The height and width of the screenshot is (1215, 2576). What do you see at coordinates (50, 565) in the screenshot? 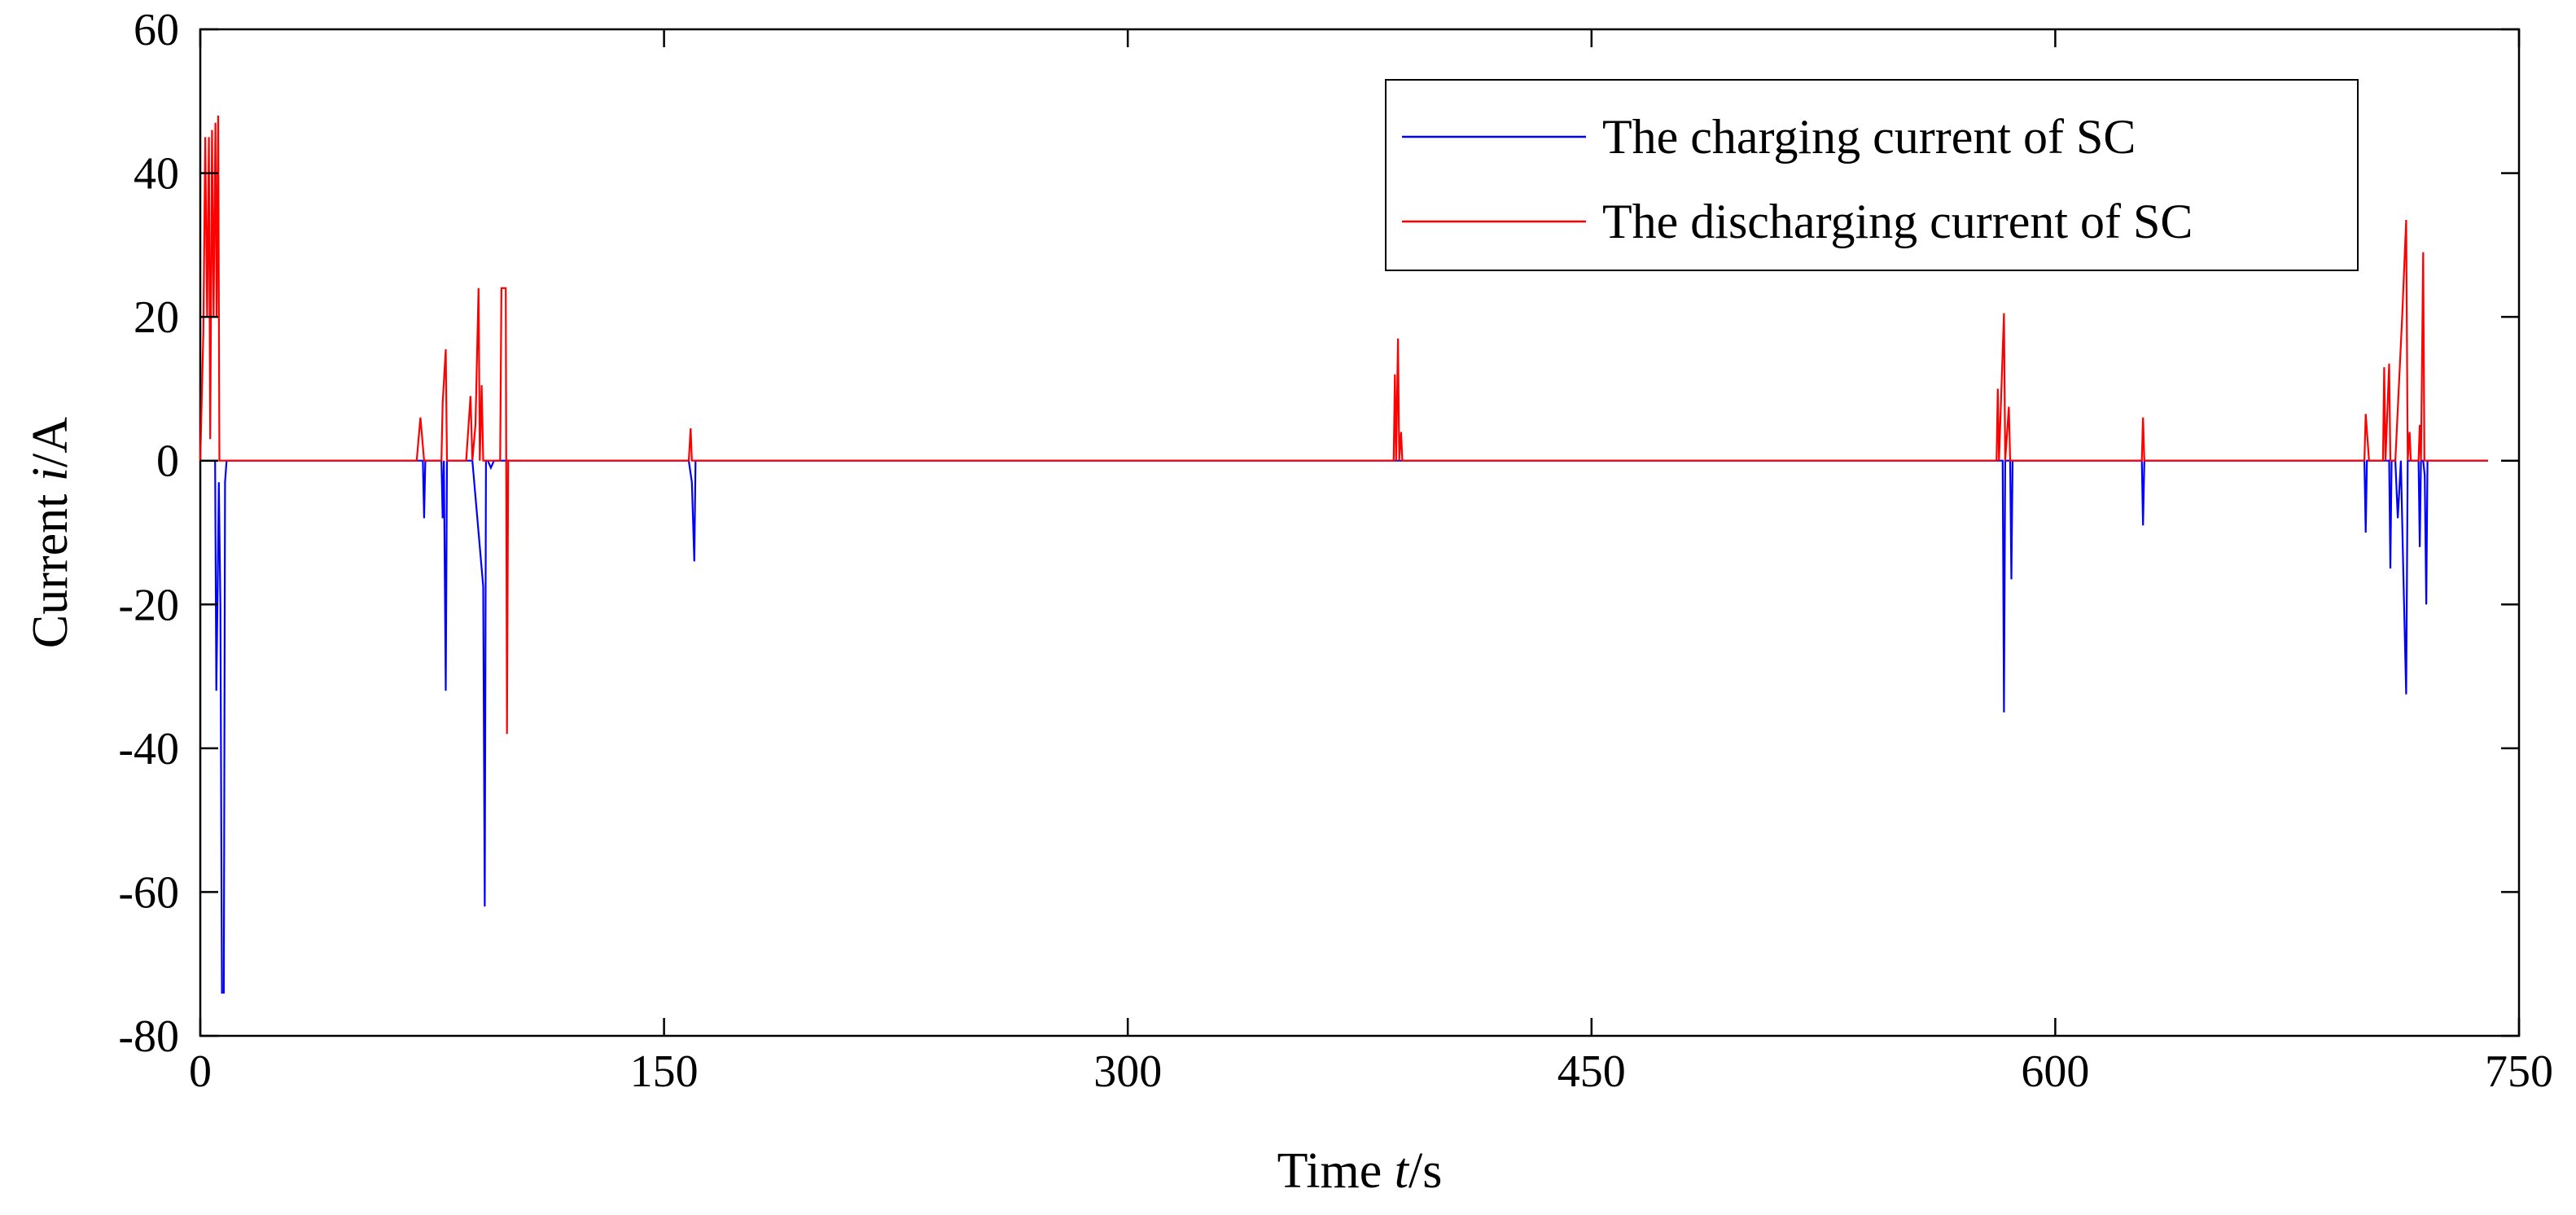
I see `y-axis-label-prefix: Current` at bounding box center [50, 565].